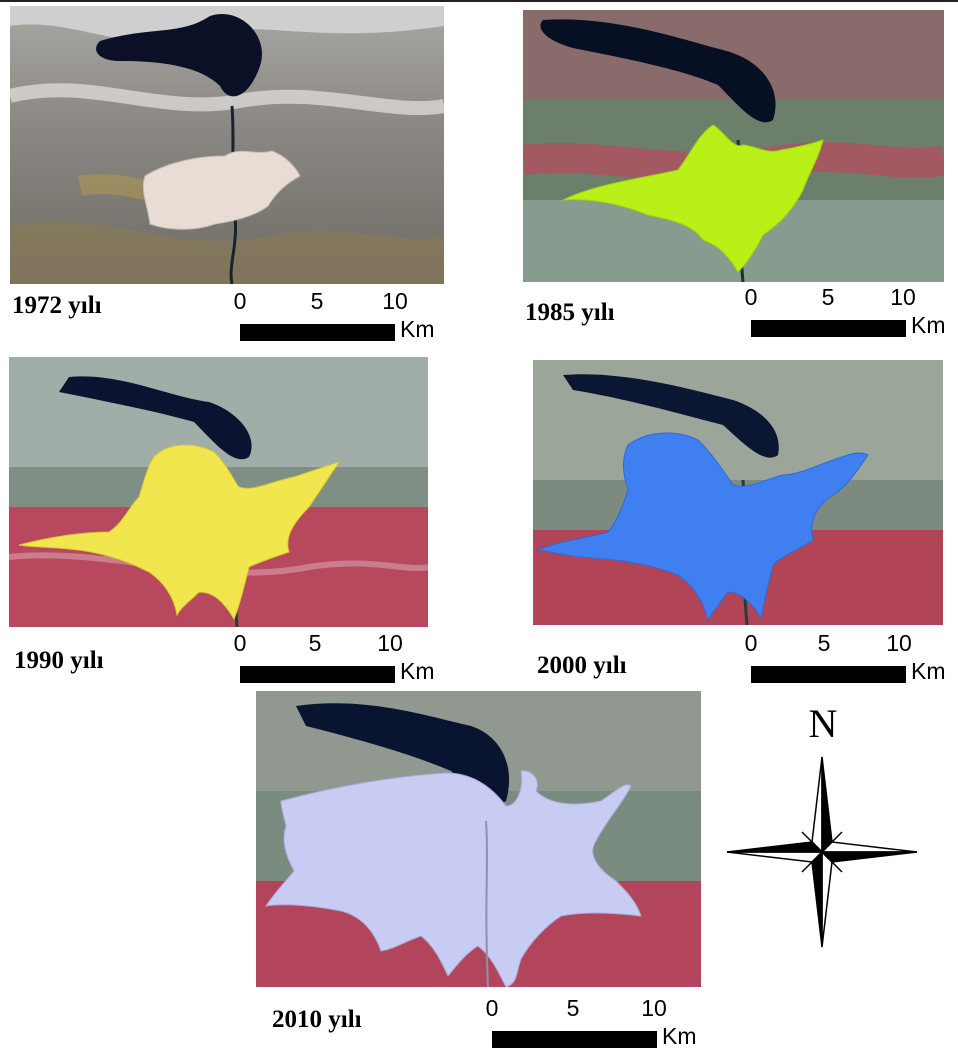  I want to click on year-label-2010: 2010 yılı, so click(317, 1019).